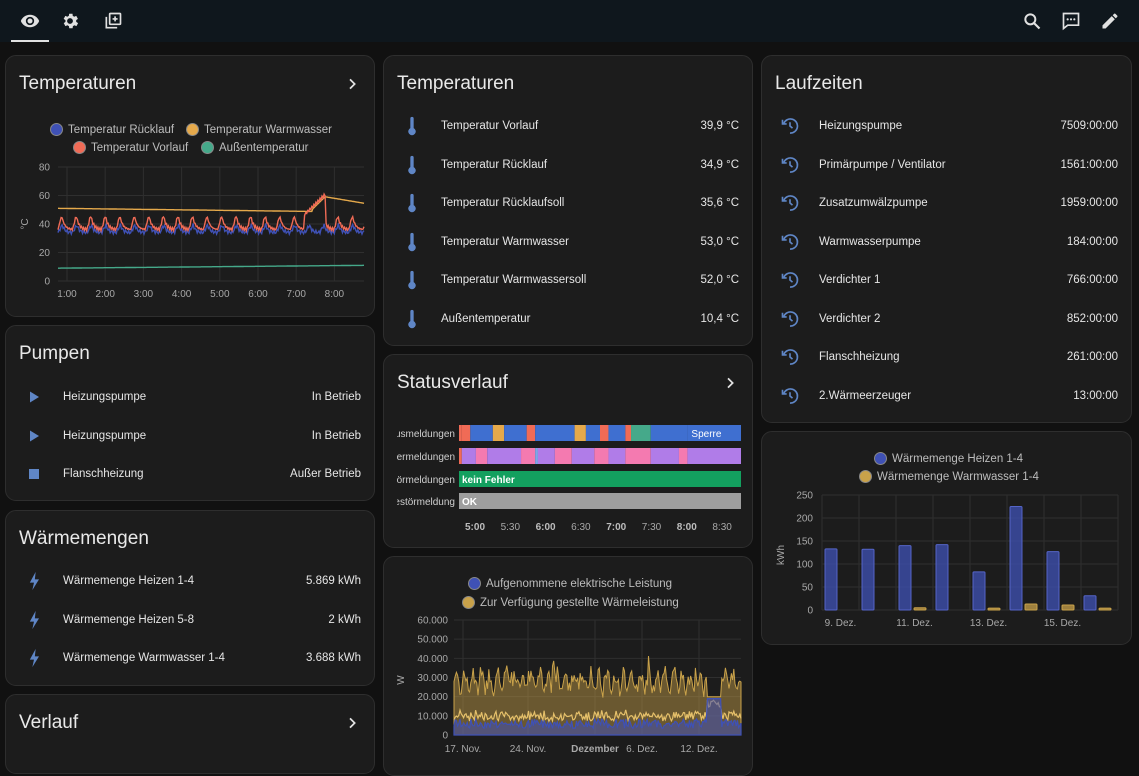  Describe the element at coordinates (946, 319) in the screenshot. I see `entity-row: Verdichter 2 852:00:00` at that location.